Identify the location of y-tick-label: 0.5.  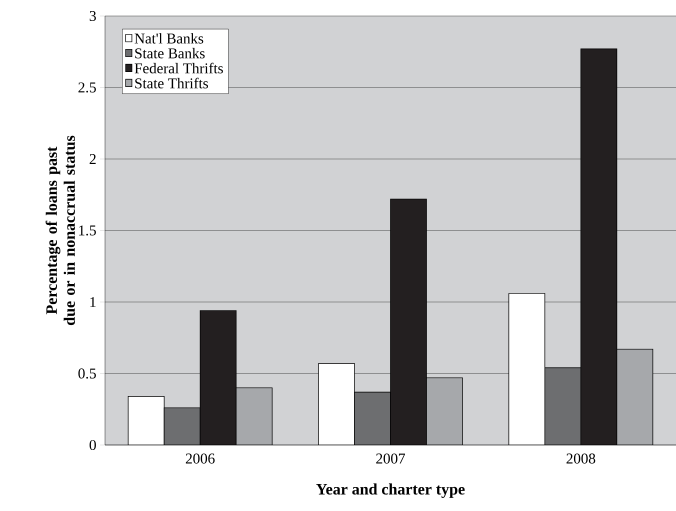
(87, 373).